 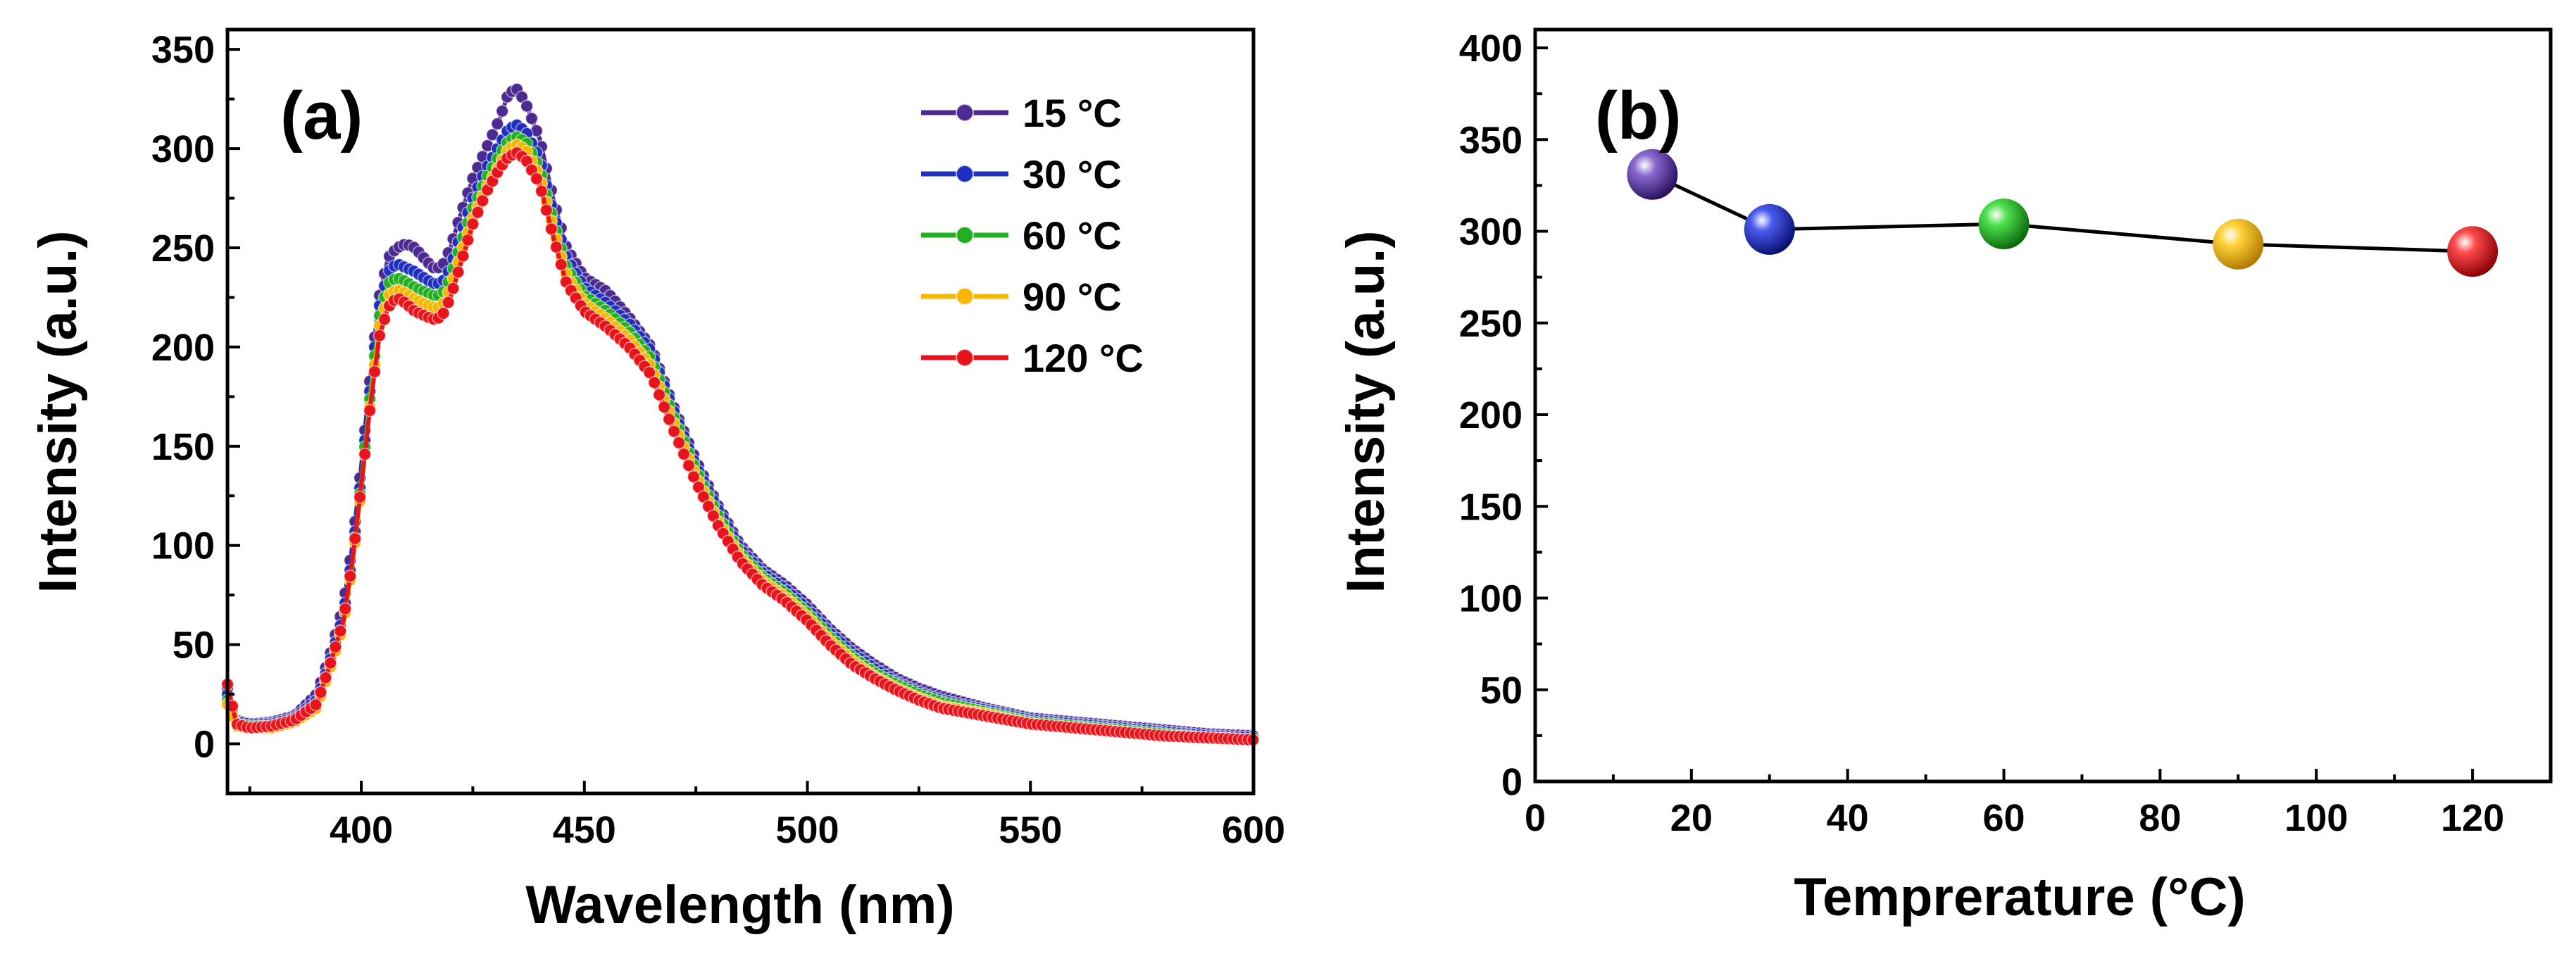 What do you see at coordinates (1253, 830) in the screenshot?
I see `spectra-x-tick-label: 600` at bounding box center [1253, 830].